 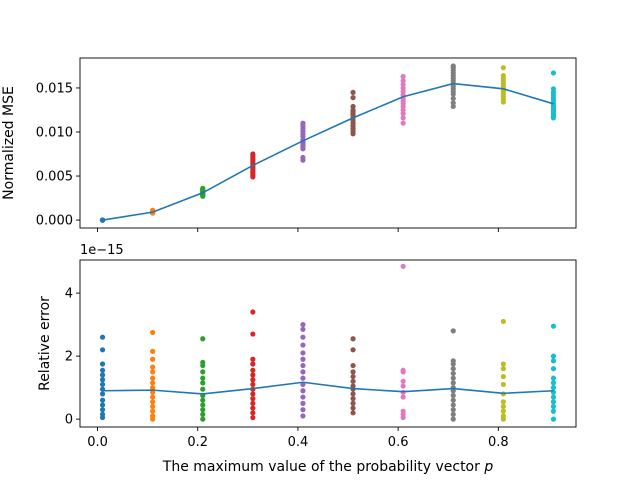 What do you see at coordinates (45, 343) in the screenshot?
I see `ylabel-bottom: Relative error` at bounding box center [45, 343].